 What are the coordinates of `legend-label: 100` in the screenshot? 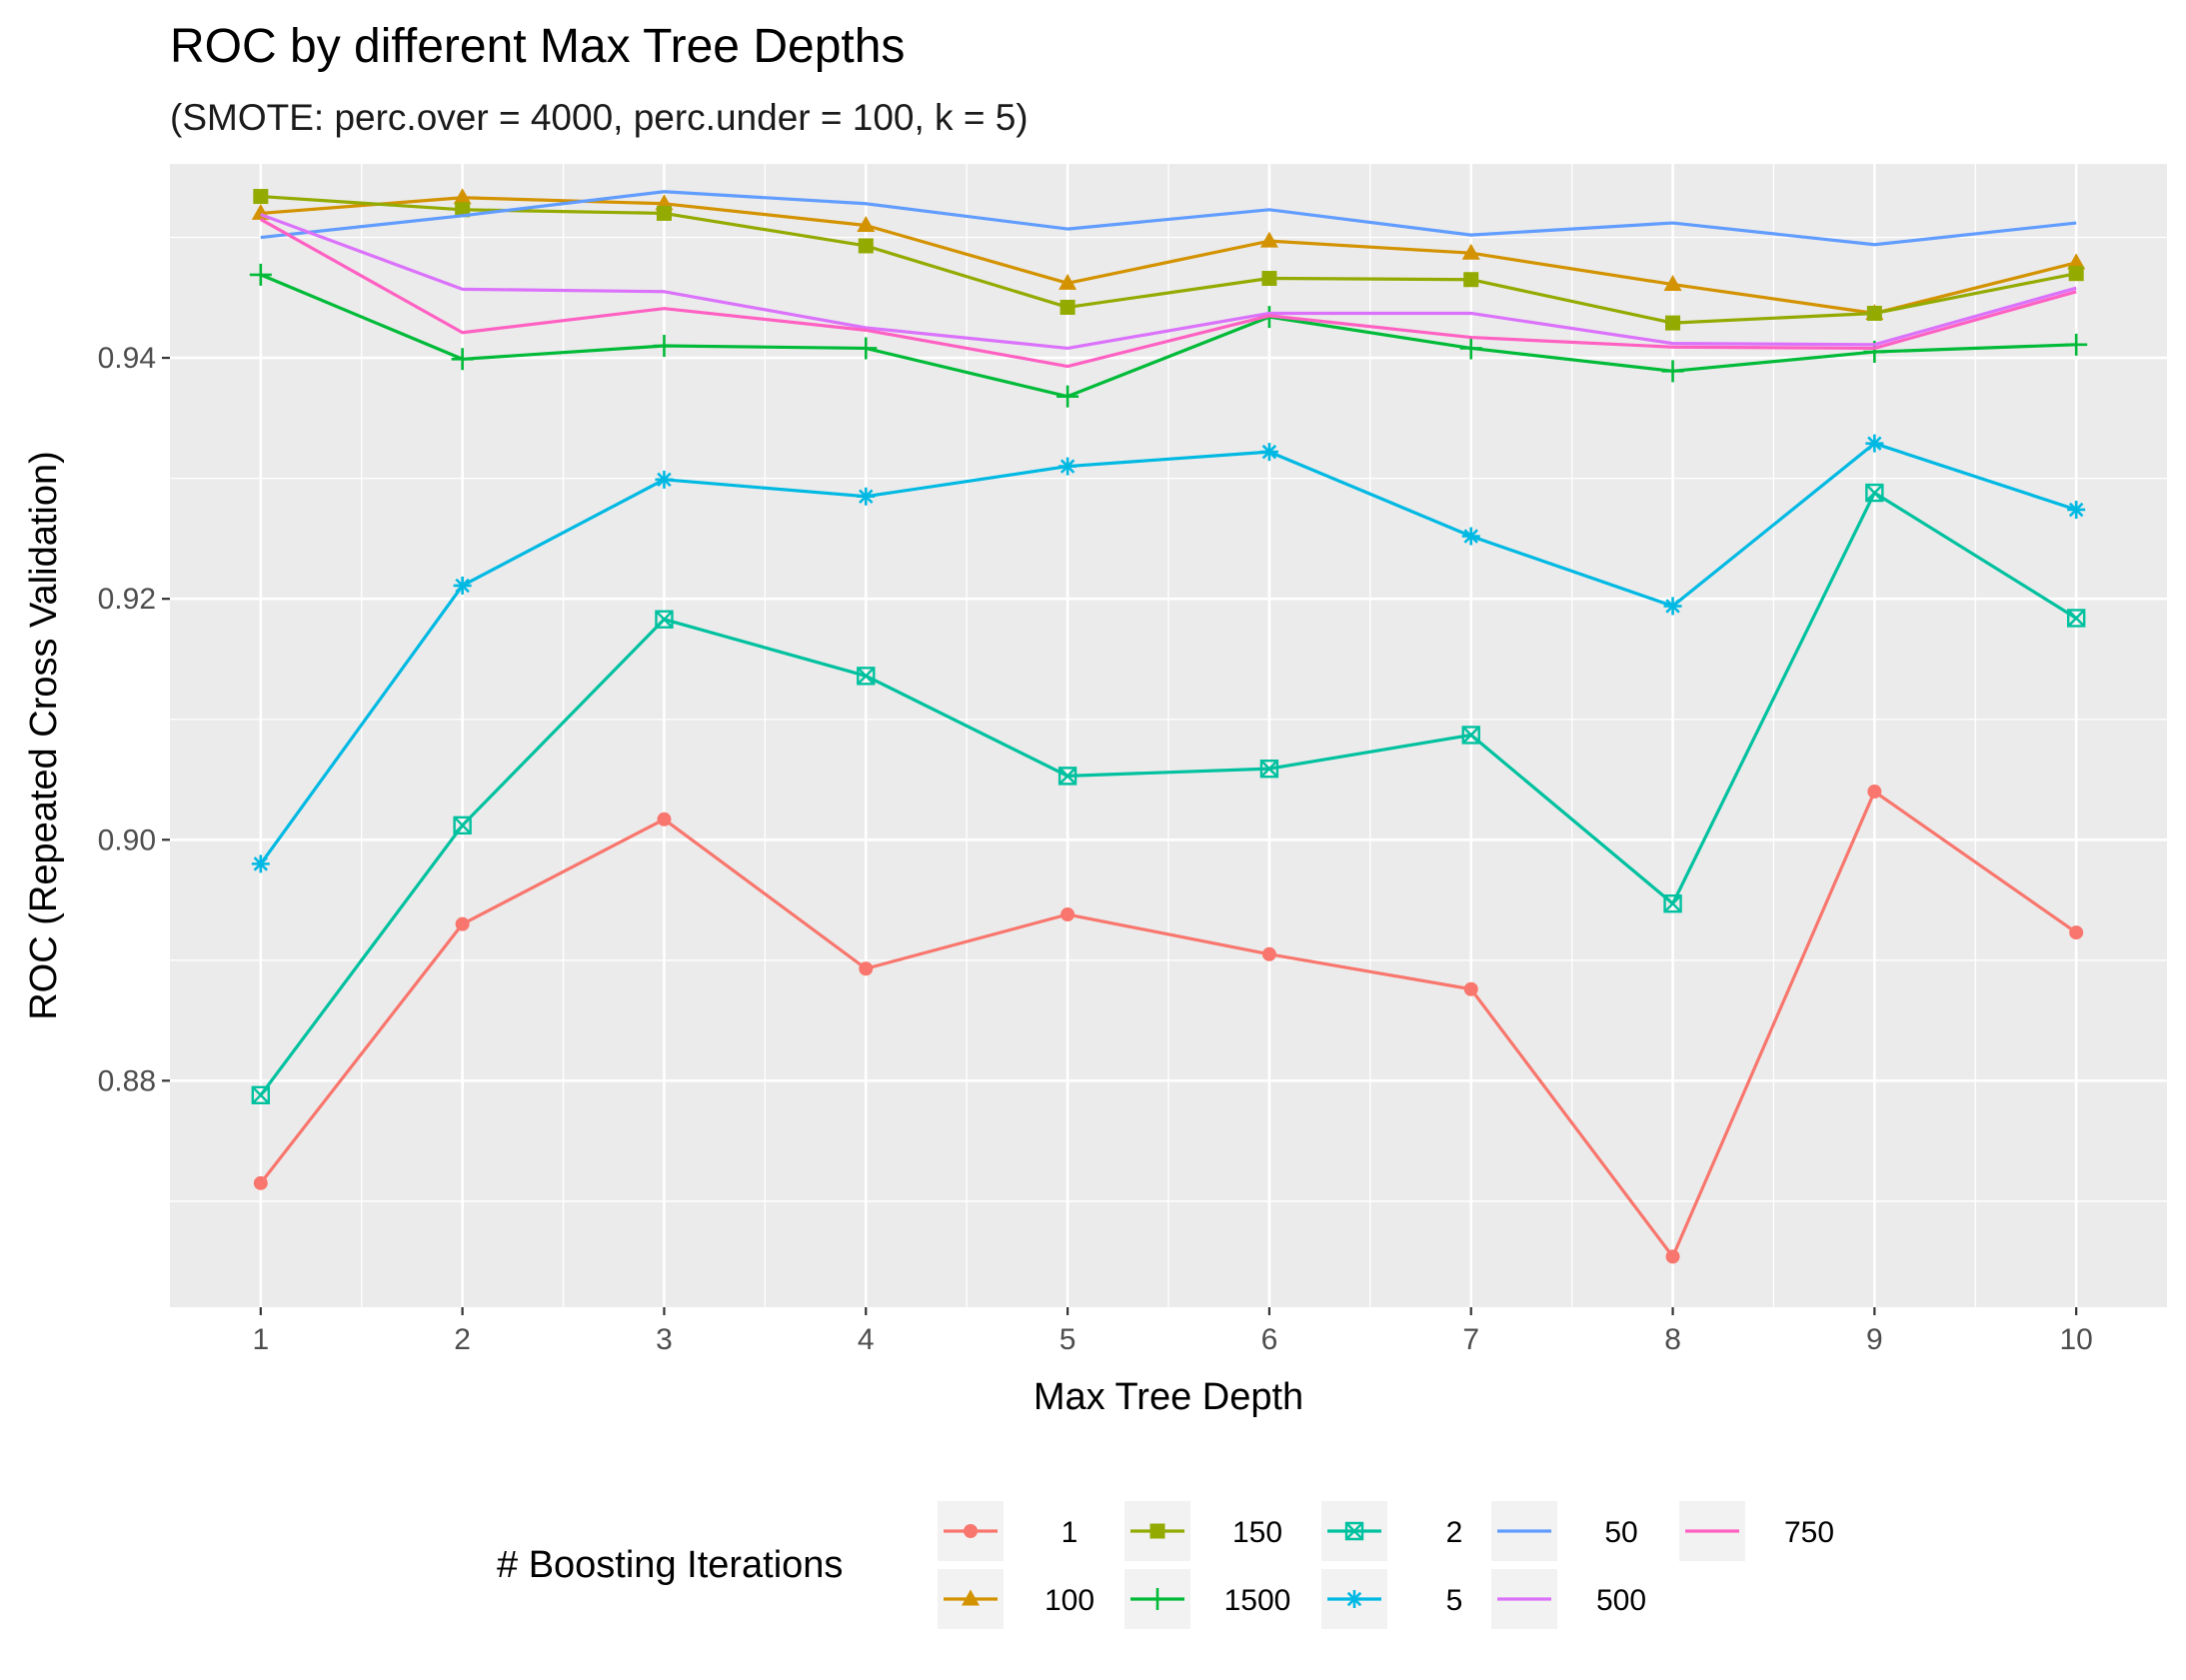 It's located at (1070, 1600).